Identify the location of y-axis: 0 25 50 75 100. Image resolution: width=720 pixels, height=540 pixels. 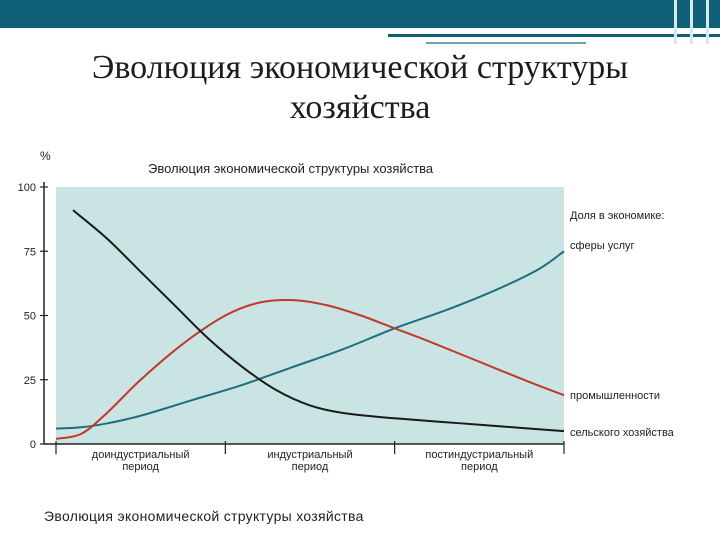
(33, 316).